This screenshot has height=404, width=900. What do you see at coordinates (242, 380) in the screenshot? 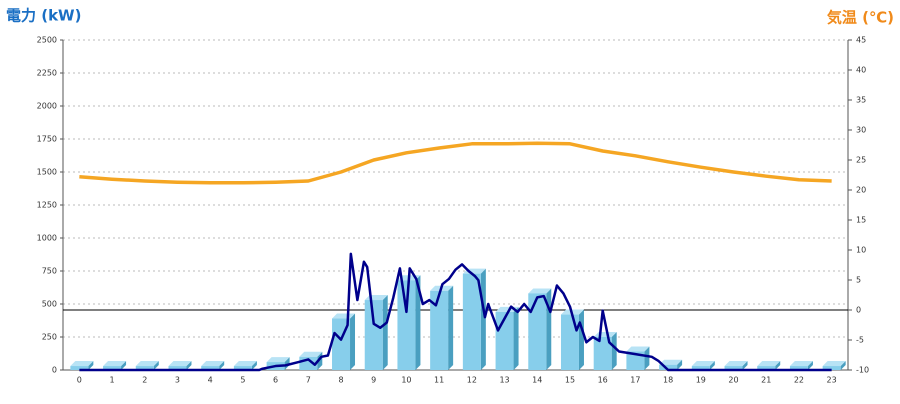
I see `x-tick-label: 5` at bounding box center [242, 380].